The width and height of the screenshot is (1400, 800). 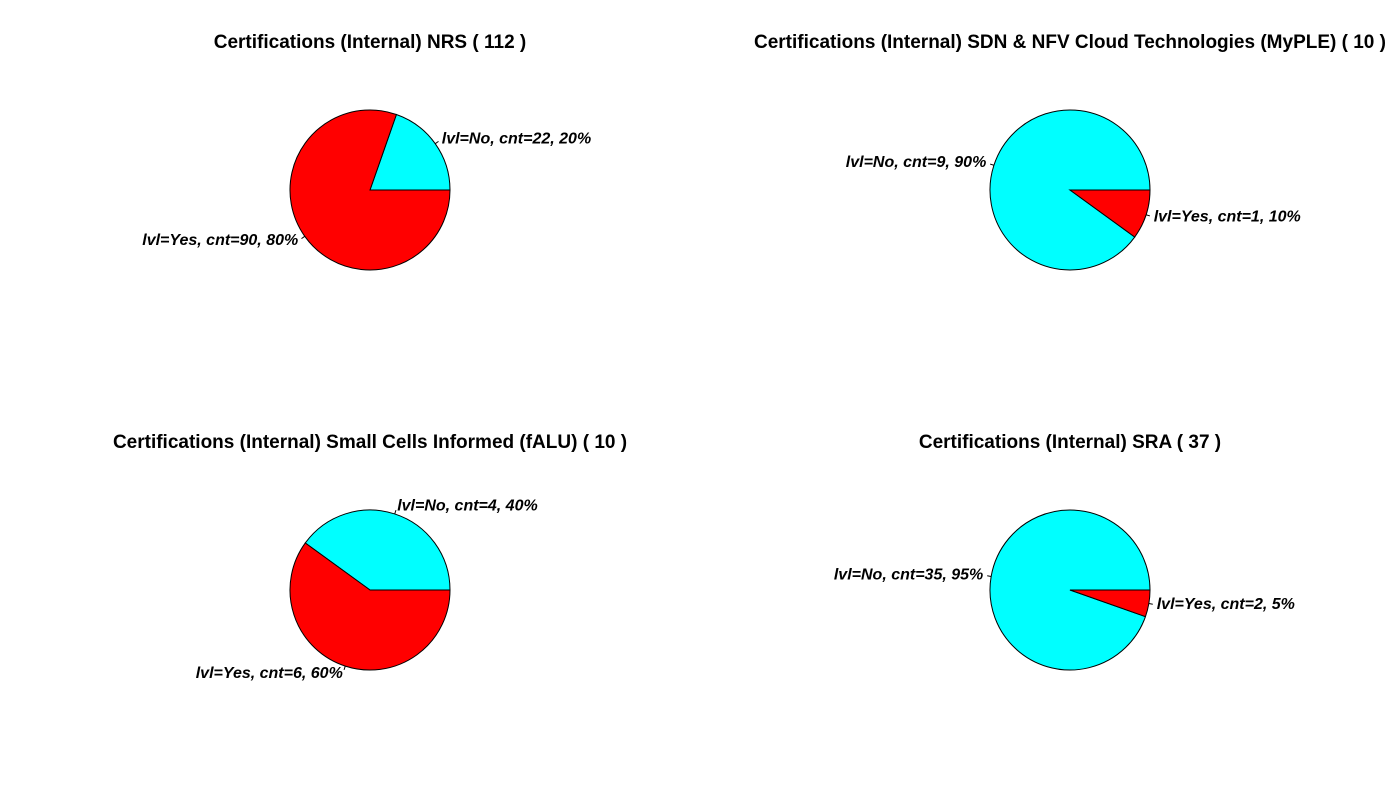 What do you see at coordinates (377, 550) in the screenshot?
I see `pie-slice-no` at bounding box center [377, 550].